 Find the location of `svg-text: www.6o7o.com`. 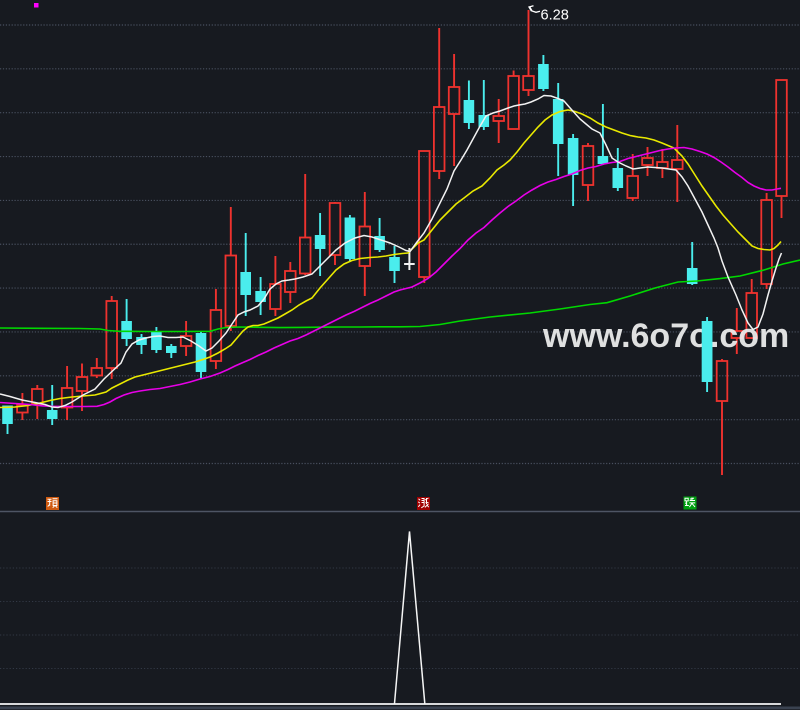

svg-text: www.6o7o.com is located at coordinates (665, 336).